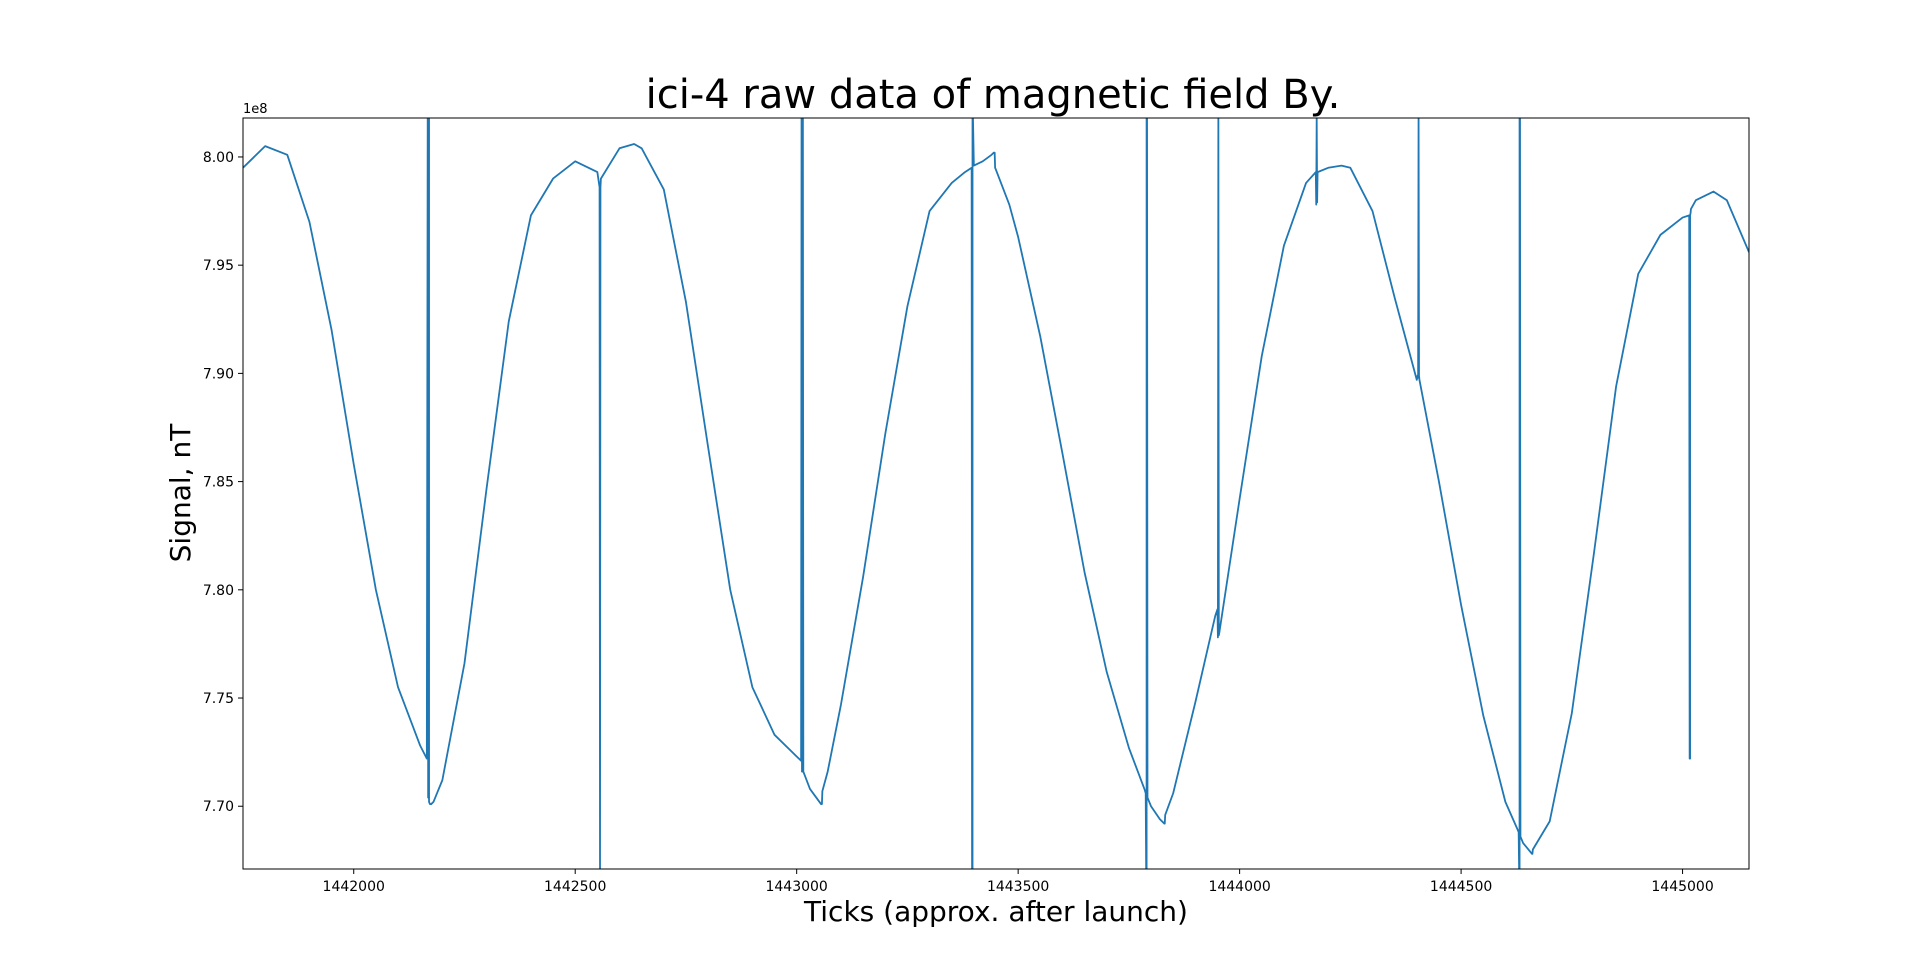 The width and height of the screenshot is (1920, 965). Describe the element at coordinates (218, 699) in the screenshot. I see `y-tick-label: 7.75` at that location.